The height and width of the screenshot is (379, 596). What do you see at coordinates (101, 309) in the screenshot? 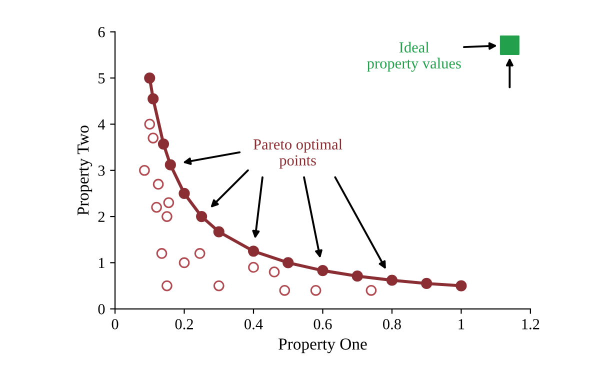
I see `y-tick-label: 0` at bounding box center [101, 309].